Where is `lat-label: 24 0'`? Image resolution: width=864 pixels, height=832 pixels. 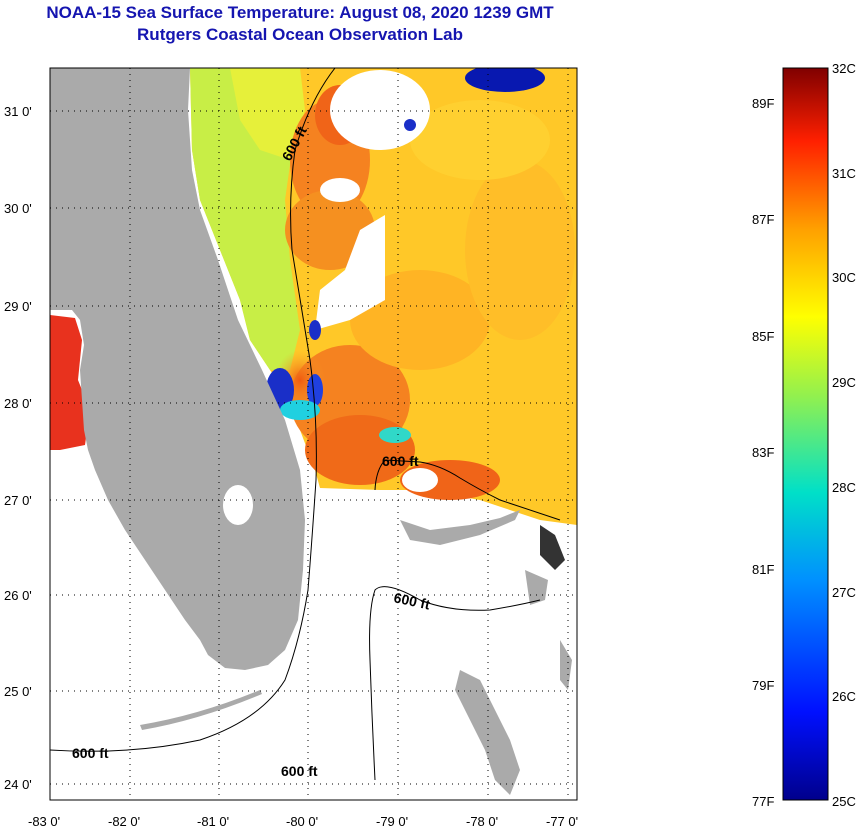
lat-label: 24 0' is located at coordinates (18, 784).